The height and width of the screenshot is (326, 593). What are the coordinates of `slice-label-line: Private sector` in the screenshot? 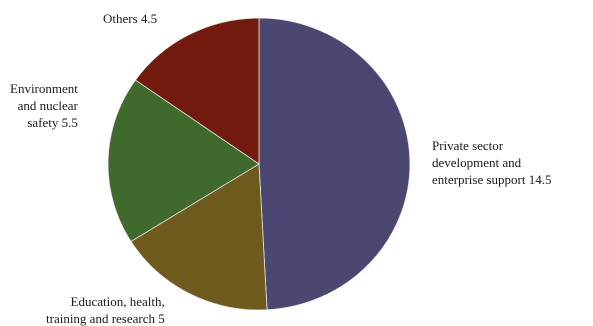 It's located at (468, 145).